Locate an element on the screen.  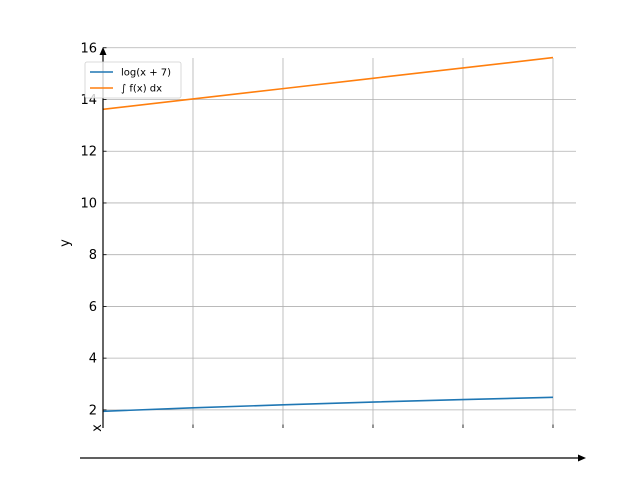
y-tick-label: 8 is located at coordinates (93, 255).